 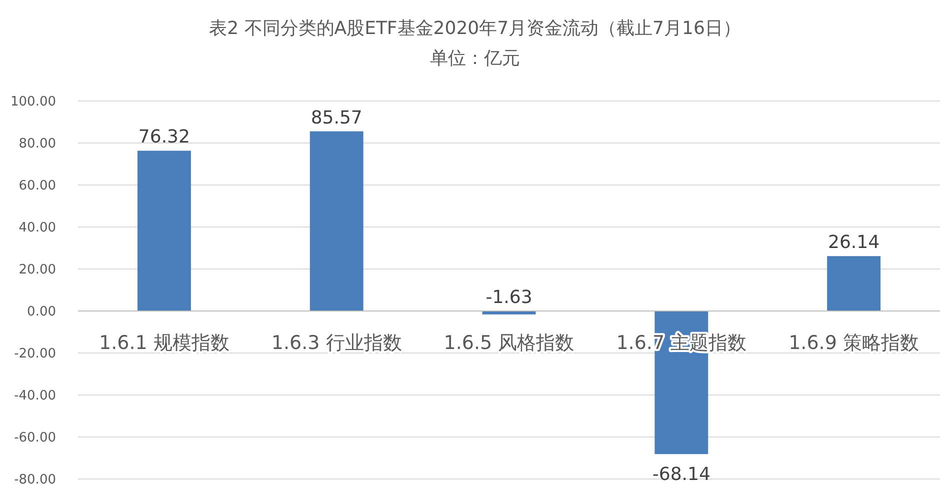 I want to click on chart-title: 表2 不同分类的A股ETF基金2020年7月资金流动（截止7月16日）, so click(x=475, y=28).